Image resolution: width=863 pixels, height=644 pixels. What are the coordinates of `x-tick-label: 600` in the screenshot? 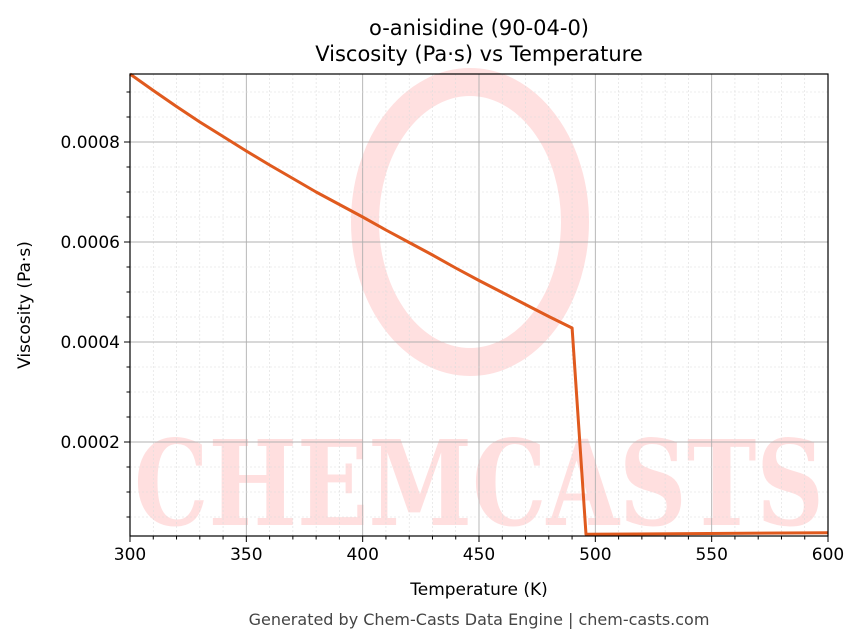 It's located at (828, 555).